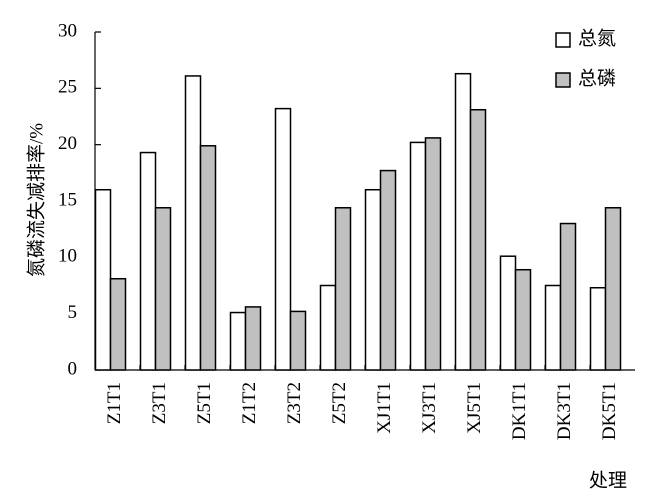  What do you see at coordinates (73, 312) in the screenshot?
I see `y-tick-label: 5` at bounding box center [73, 312].